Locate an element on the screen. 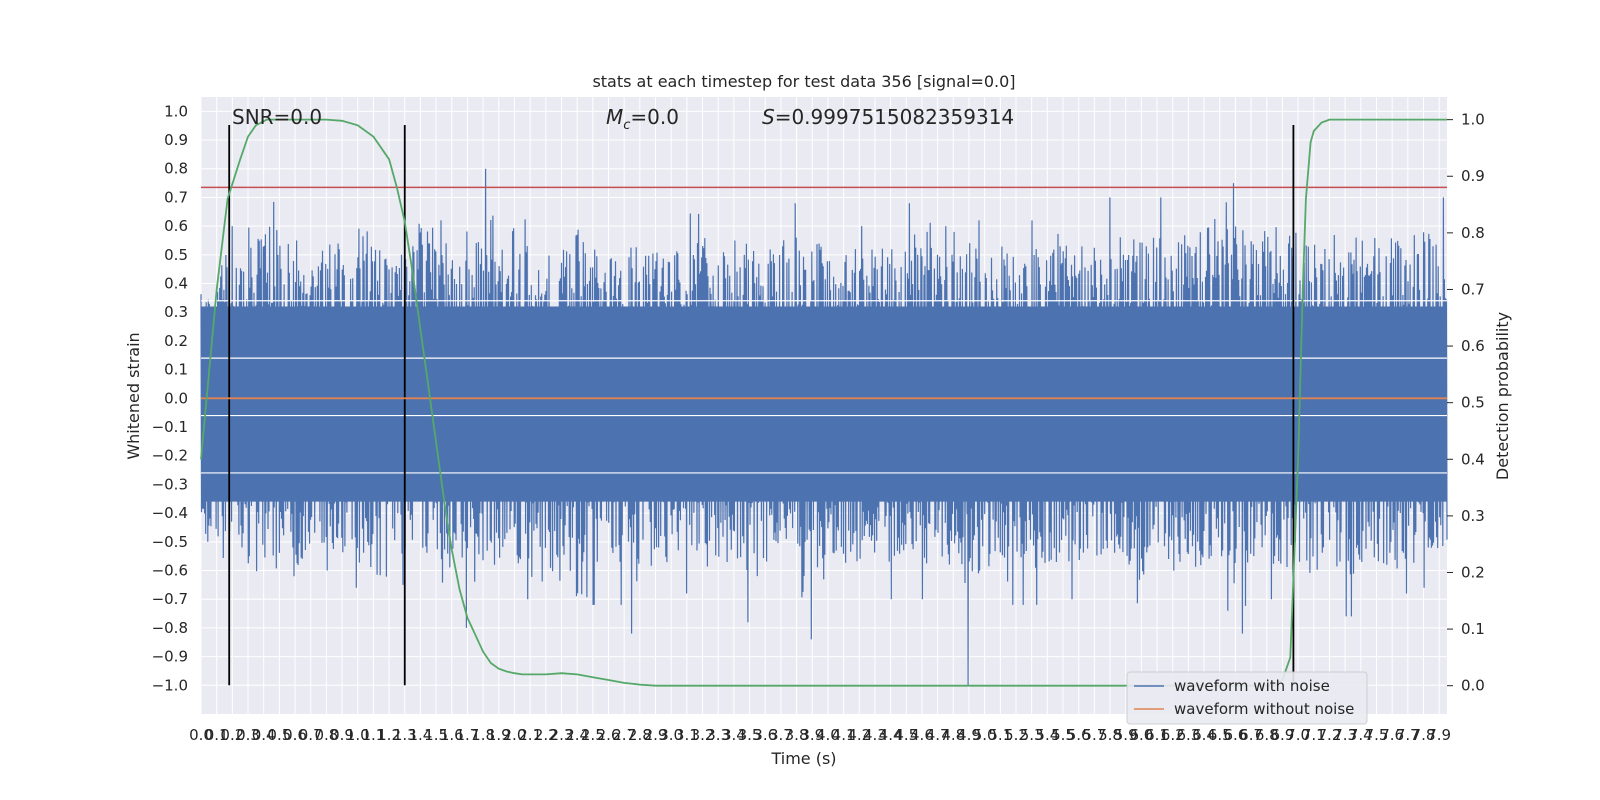 Image resolution: width=1600 pixels, height=800 pixels. x-tick-label: 6.7 is located at coordinates (1251, 735).